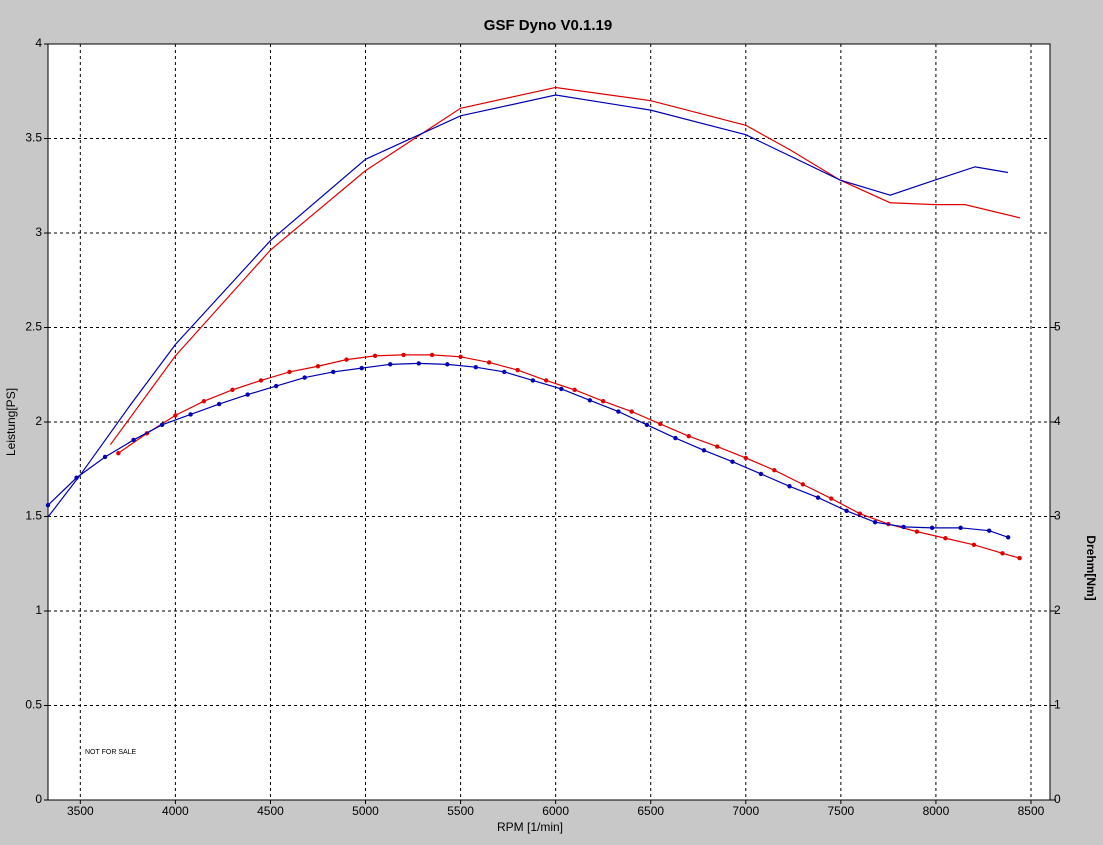  Describe the element at coordinates (175, 811) in the screenshot. I see `x-tick-label: 4000` at that location.